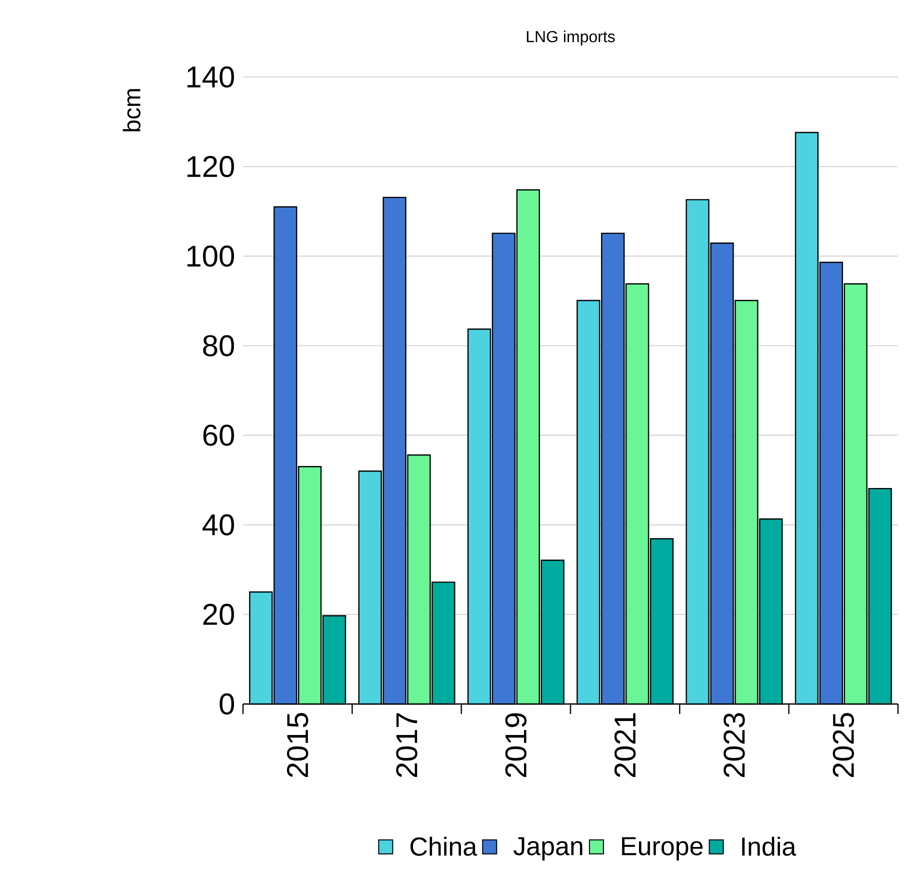 This screenshot has width=905, height=869. What do you see at coordinates (210, 77) in the screenshot?
I see `y-tick-label: 140` at bounding box center [210, 77].